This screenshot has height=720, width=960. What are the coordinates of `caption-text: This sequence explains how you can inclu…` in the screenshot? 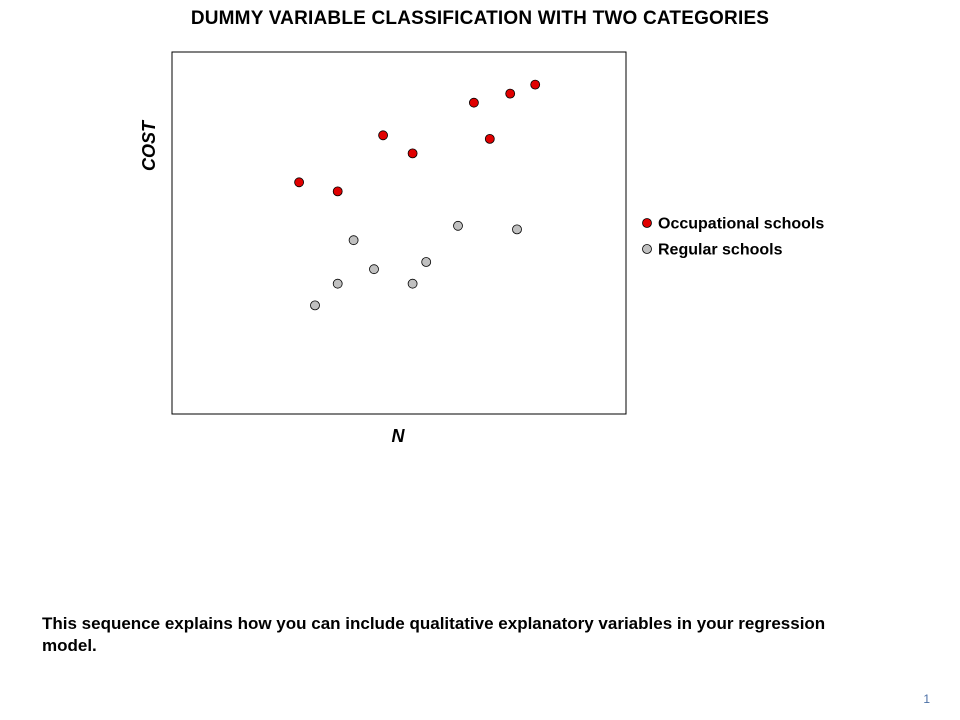 It's located at (434, 634).